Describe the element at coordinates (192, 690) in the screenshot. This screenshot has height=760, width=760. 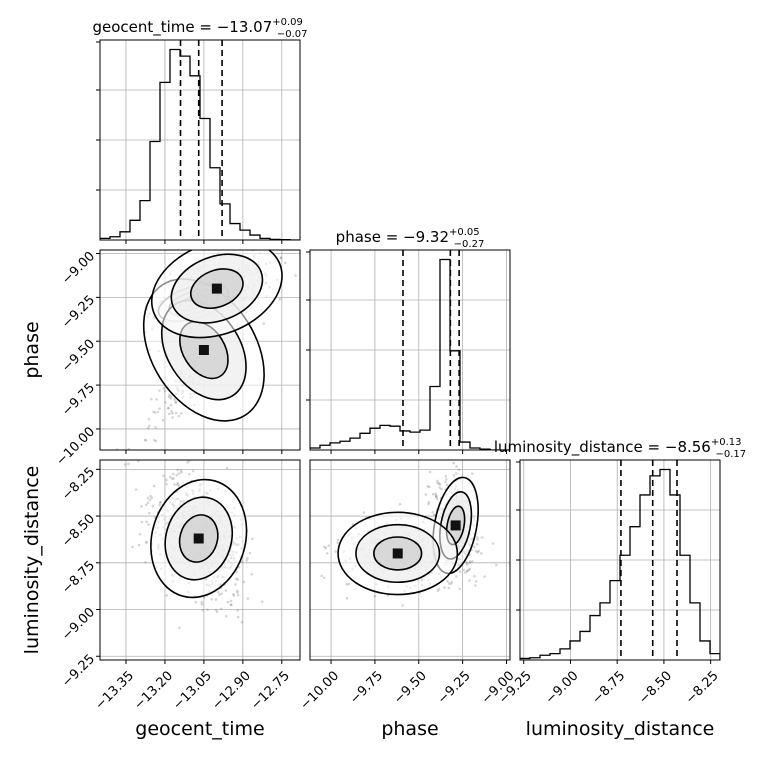
I see `x-tick-label: −13.05` at that location.